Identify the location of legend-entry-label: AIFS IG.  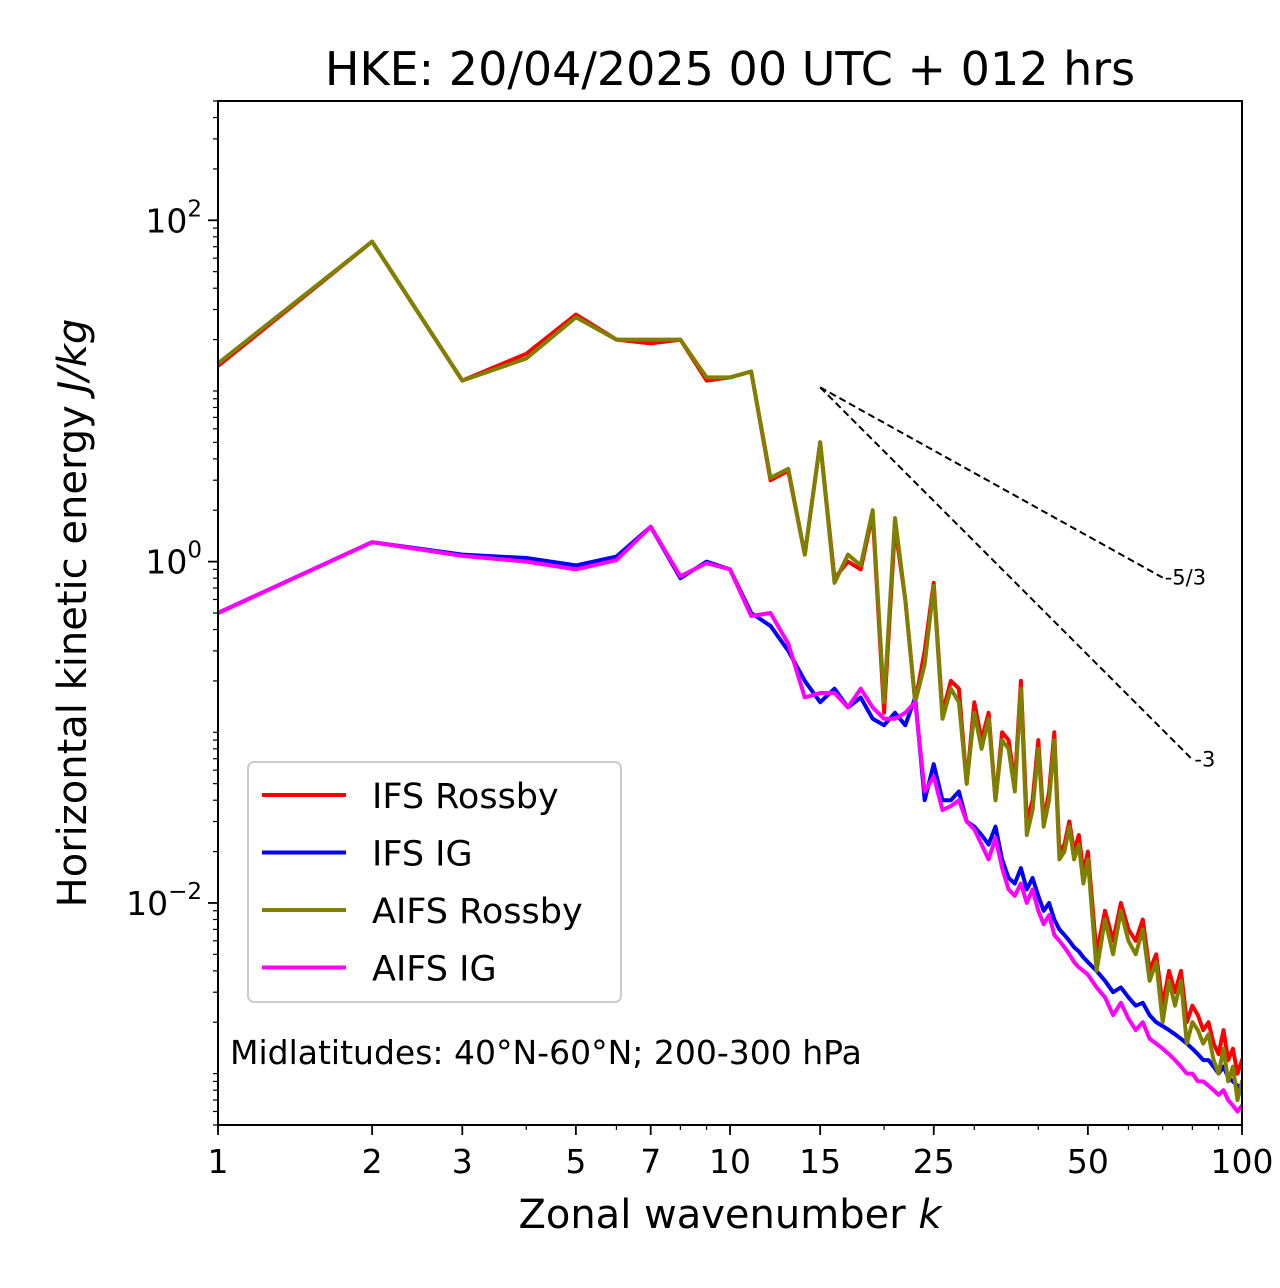
(434, 970).